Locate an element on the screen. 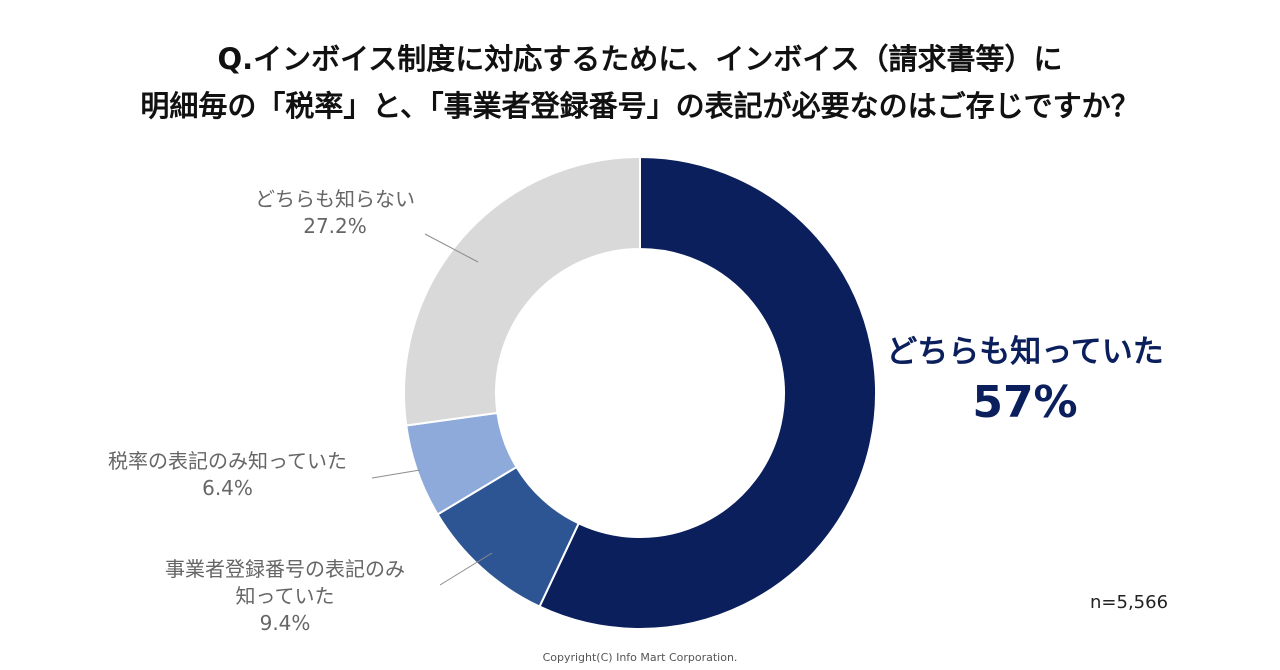 The height and width of the screenshot is (670, 1280). slice-neither is located at coordinates (522, 291).